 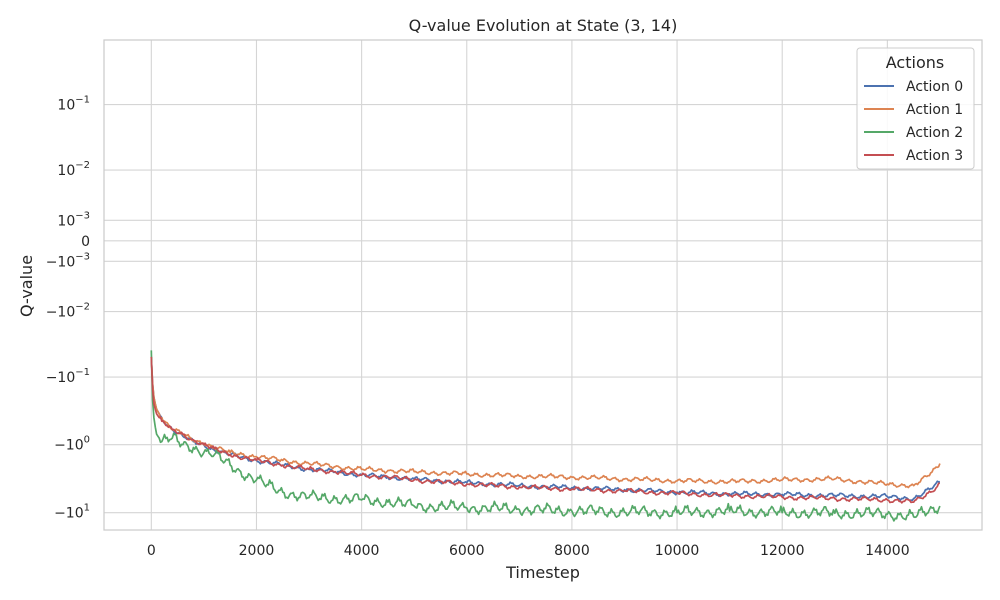 What do you see at coordinates (73, 219) in the screenshot?
I see `y-tick-label: 10⁻³` at bounding box center [73, 219].